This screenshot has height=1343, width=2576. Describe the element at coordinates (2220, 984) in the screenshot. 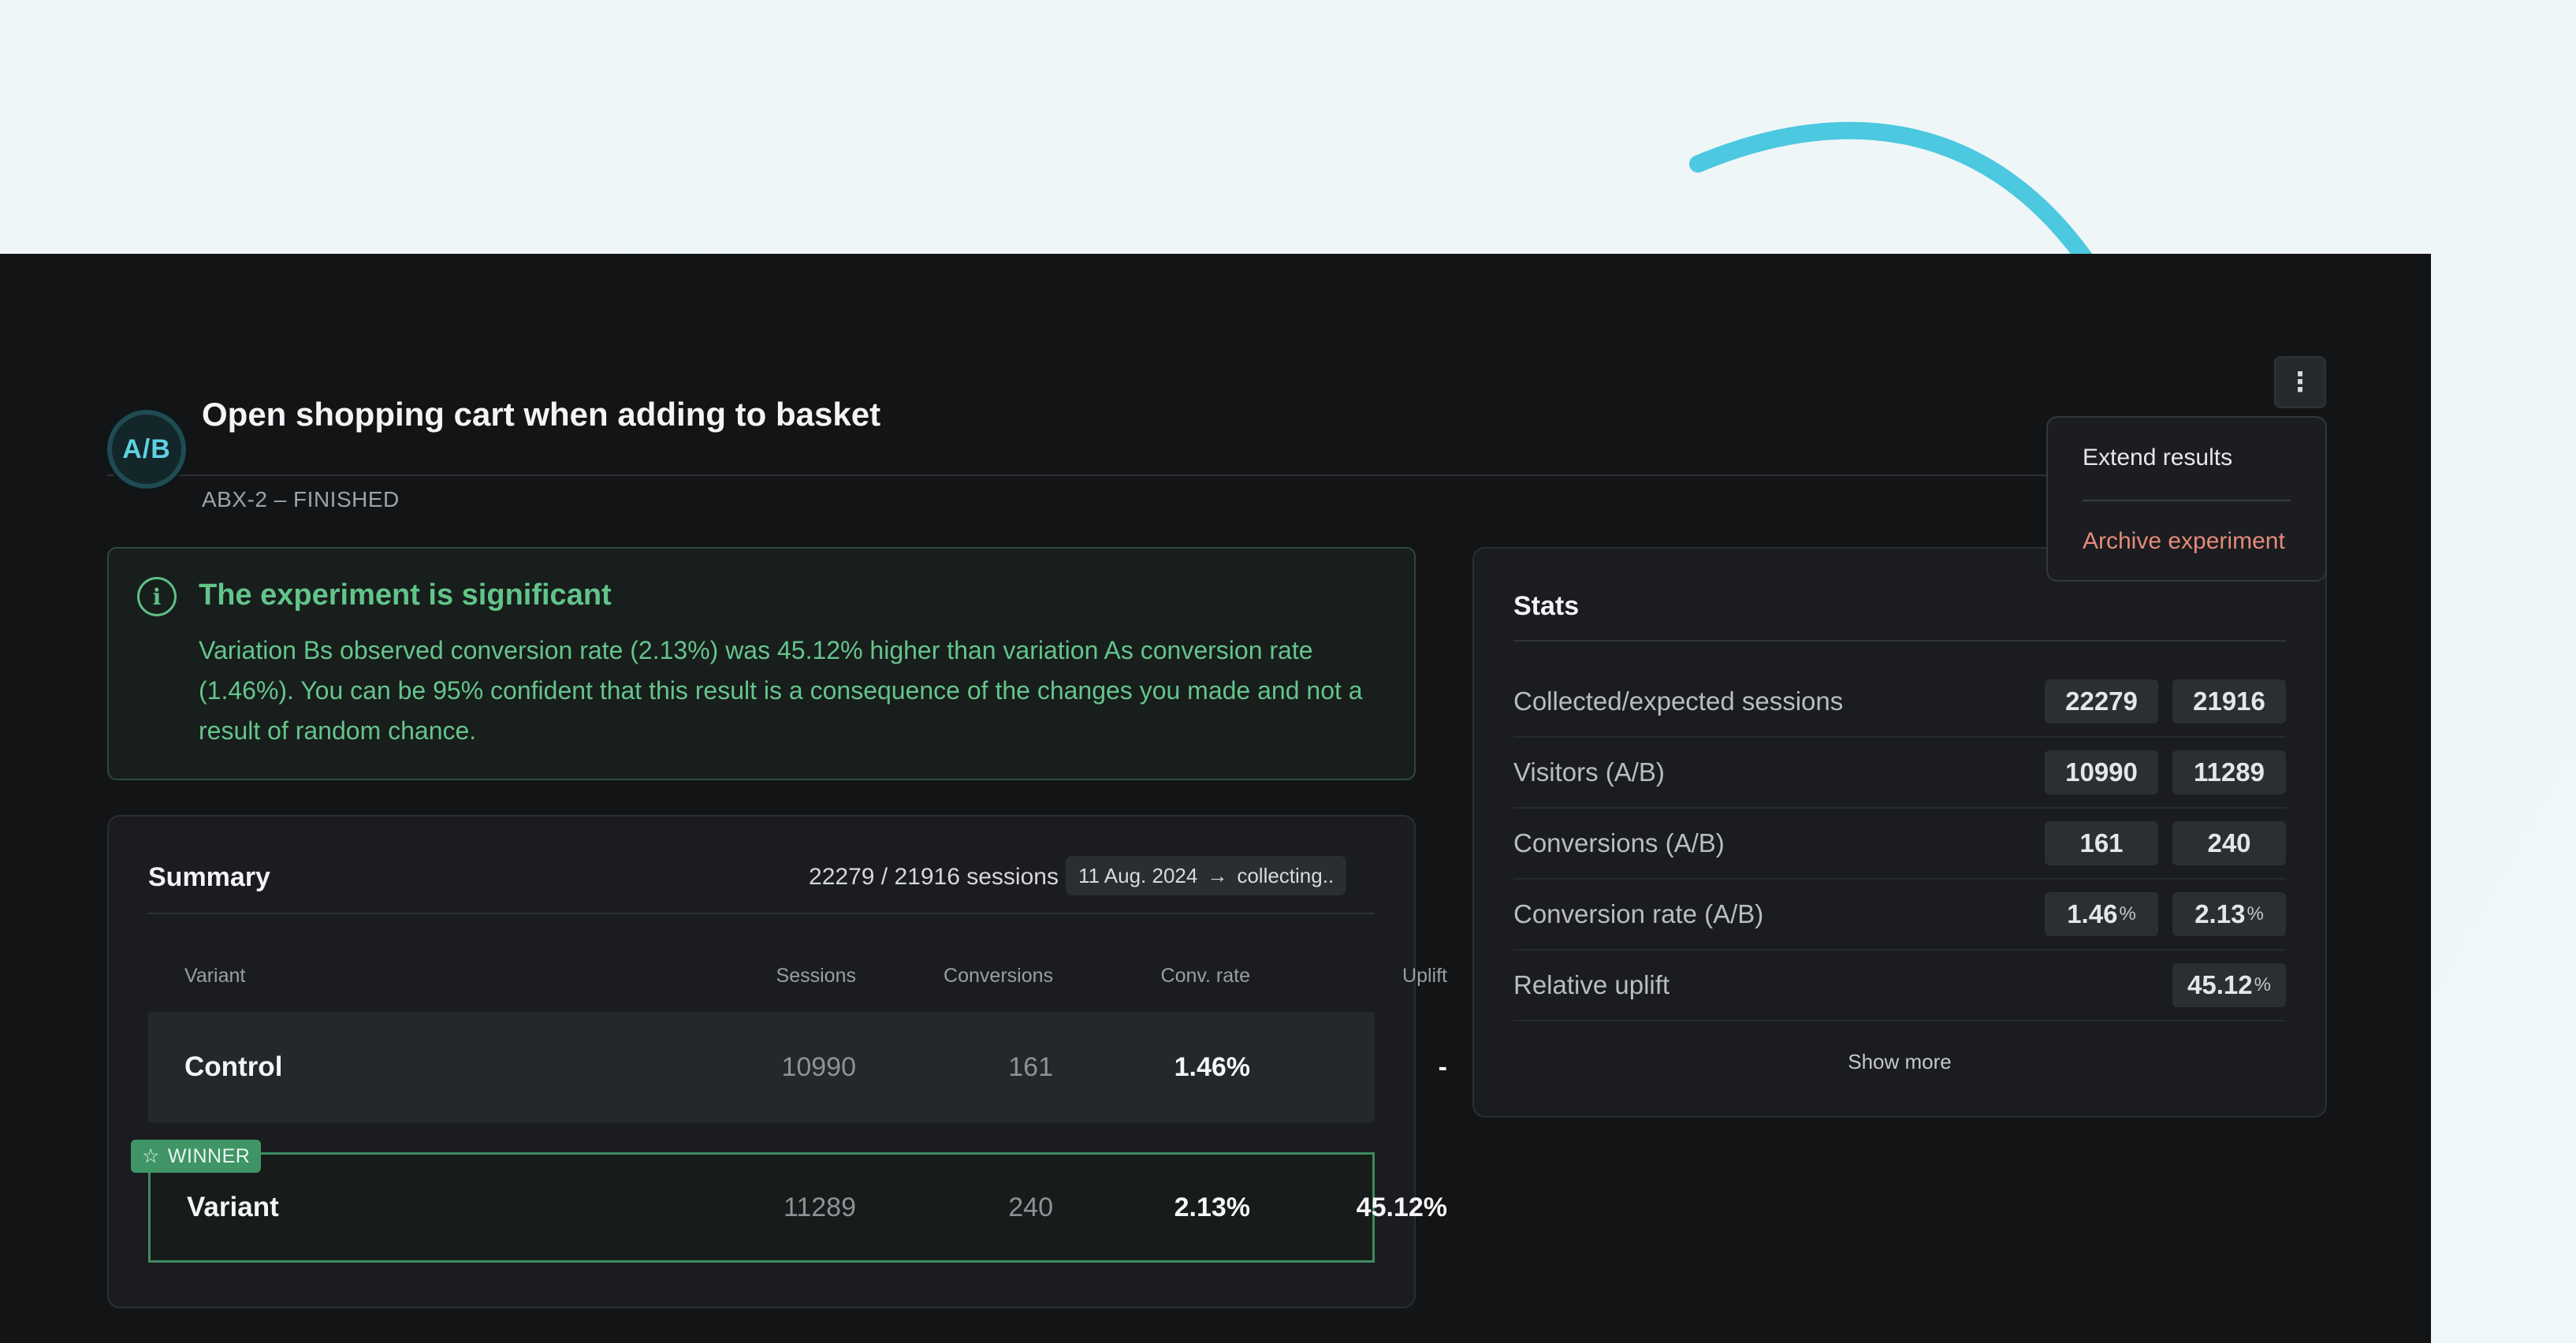

I see `stat-number: 45.12` at that location.